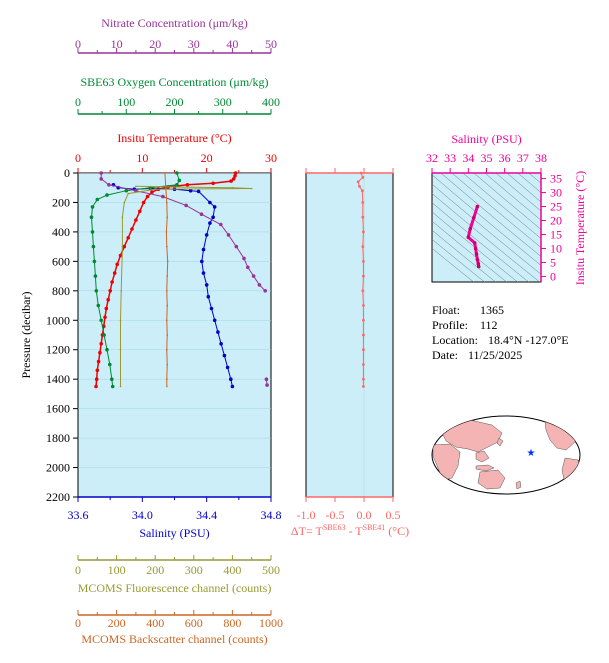 The height and width of the screenshot is (663, 609). Describe the element at coordinates (335, 515) in the screenshot. I see `delta-t-tick-label: -0.5` at that location.